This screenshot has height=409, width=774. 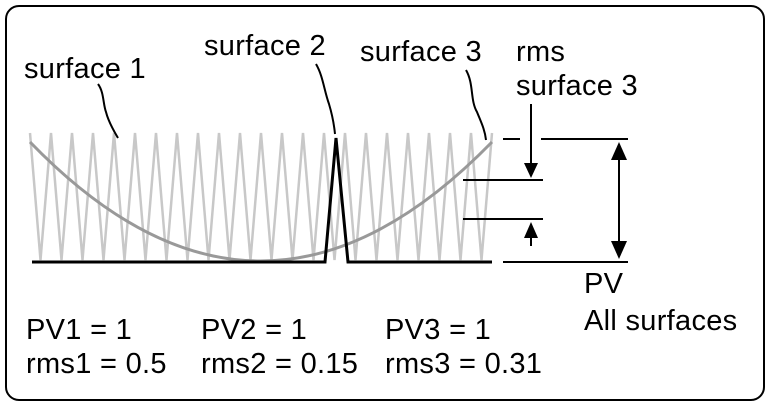 What do you see at coordinates (85, 69) in the screenshot?
I see `surface-1-label: surface 1` at bounding box center [85, 69].